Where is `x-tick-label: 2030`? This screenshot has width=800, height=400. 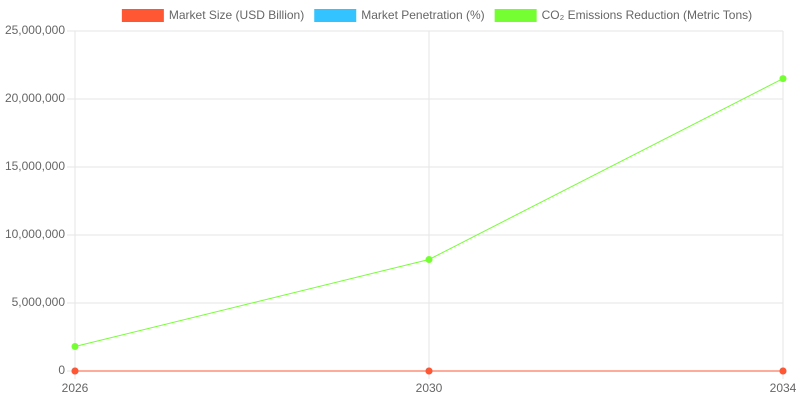 x-tick-label: 2030 is located at coordinates (429, 388).